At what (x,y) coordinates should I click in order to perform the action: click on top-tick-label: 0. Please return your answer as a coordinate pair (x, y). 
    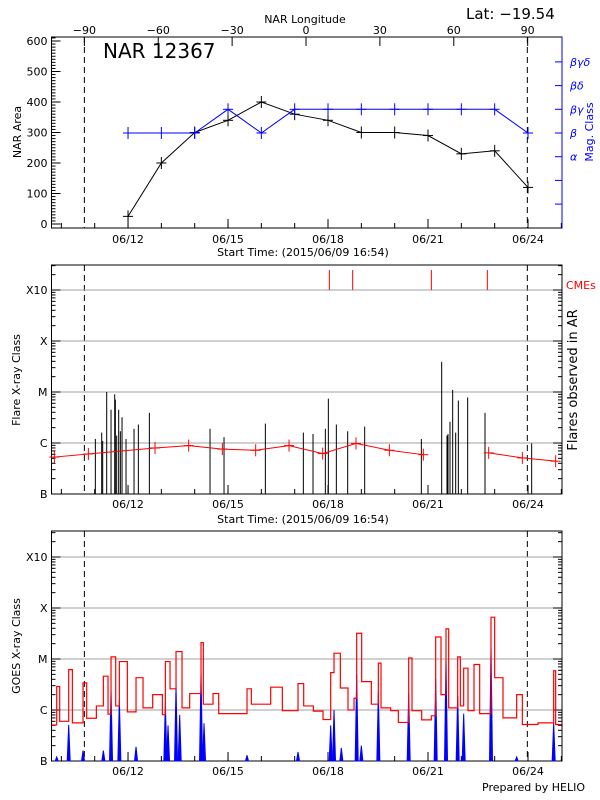
    Looking at the image, I should click on (306, 30).